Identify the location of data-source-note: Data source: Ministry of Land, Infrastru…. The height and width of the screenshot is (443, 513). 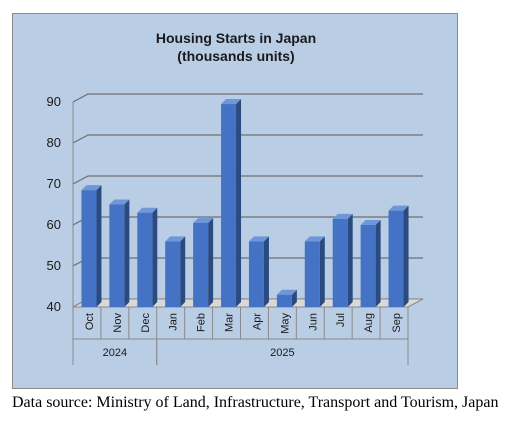
(255, 402).